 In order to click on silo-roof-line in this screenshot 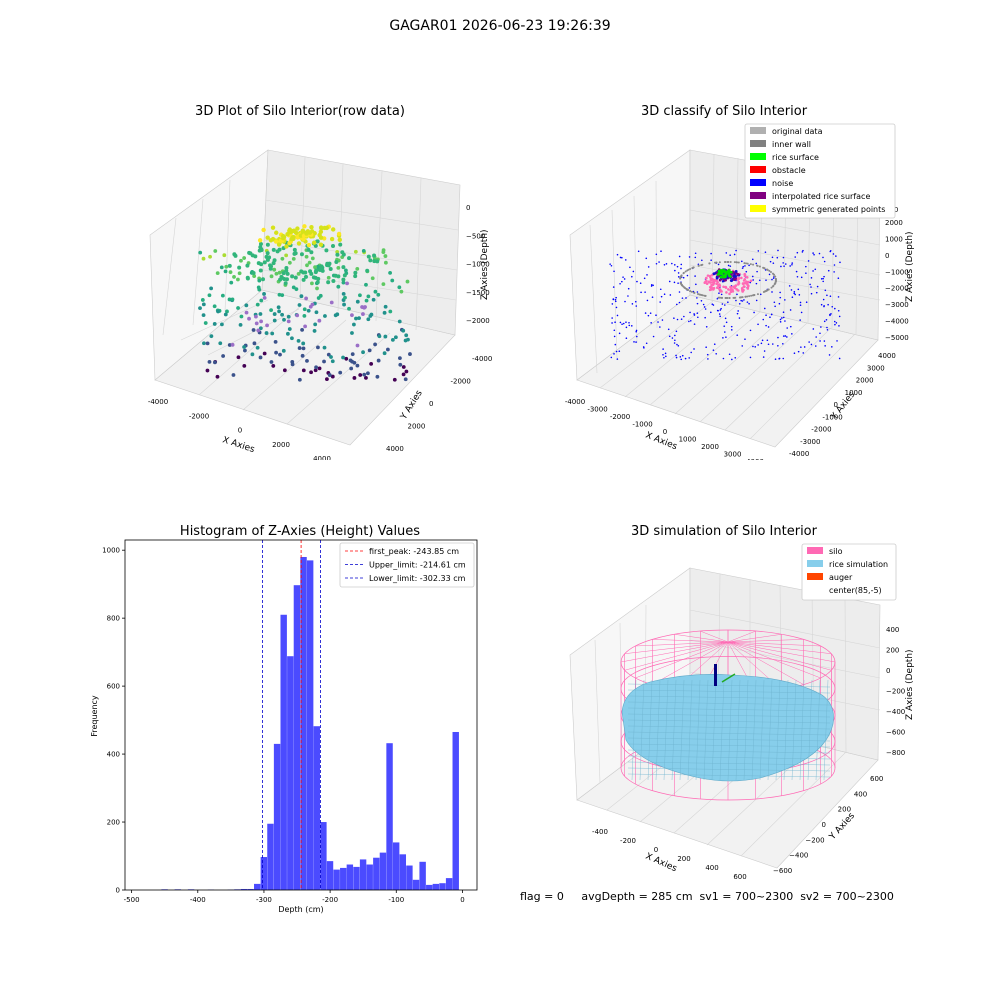, I will do `click(676, 656)`.